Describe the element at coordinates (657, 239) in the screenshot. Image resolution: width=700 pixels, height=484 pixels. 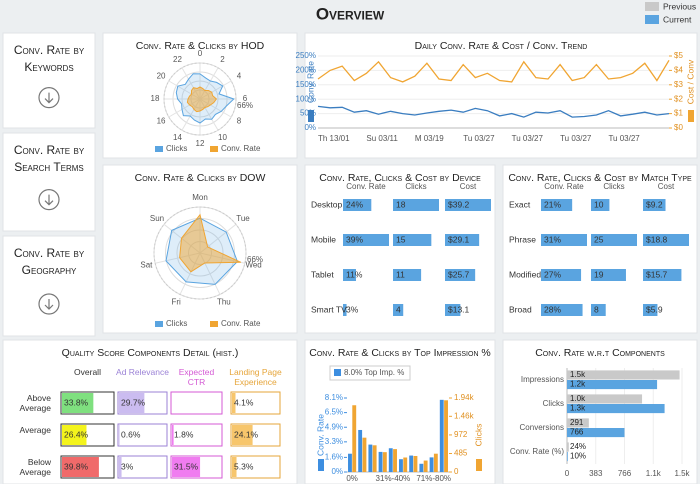
I see `value-label: $18.8` at that location.